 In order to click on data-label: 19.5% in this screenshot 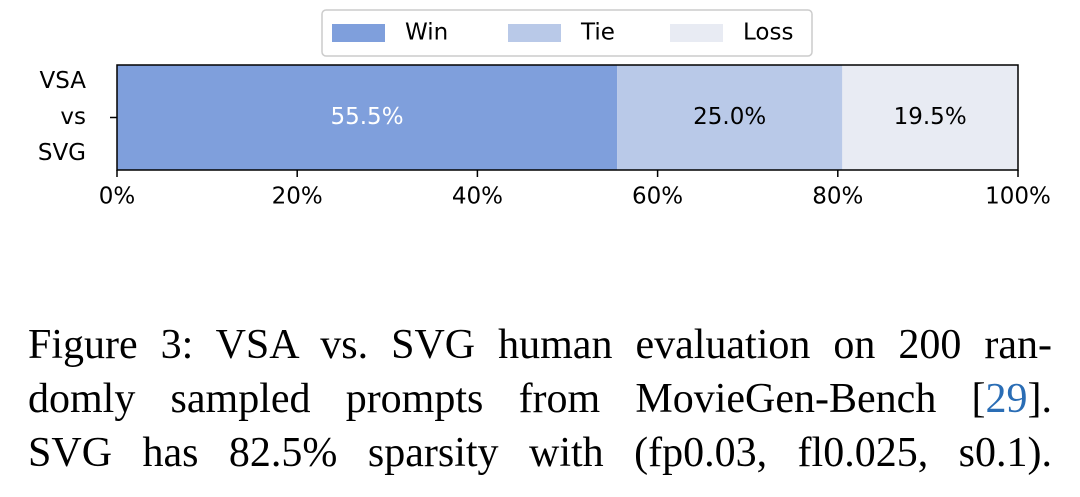, I will do `click(930, 117)`.